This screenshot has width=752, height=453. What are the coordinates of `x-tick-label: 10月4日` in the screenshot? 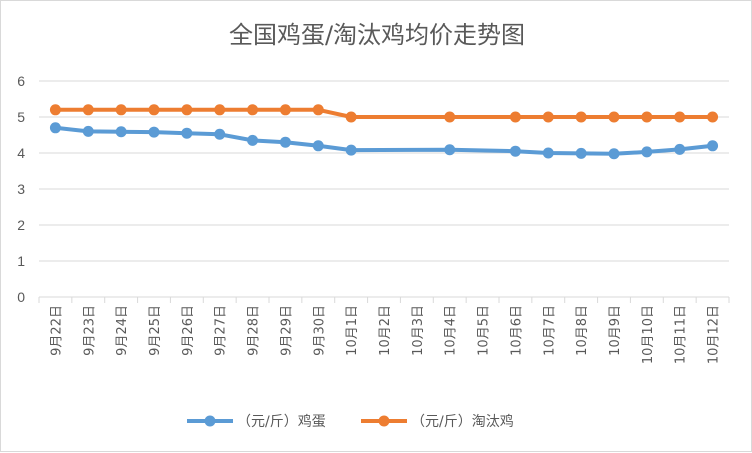 It's located at (451, 330).